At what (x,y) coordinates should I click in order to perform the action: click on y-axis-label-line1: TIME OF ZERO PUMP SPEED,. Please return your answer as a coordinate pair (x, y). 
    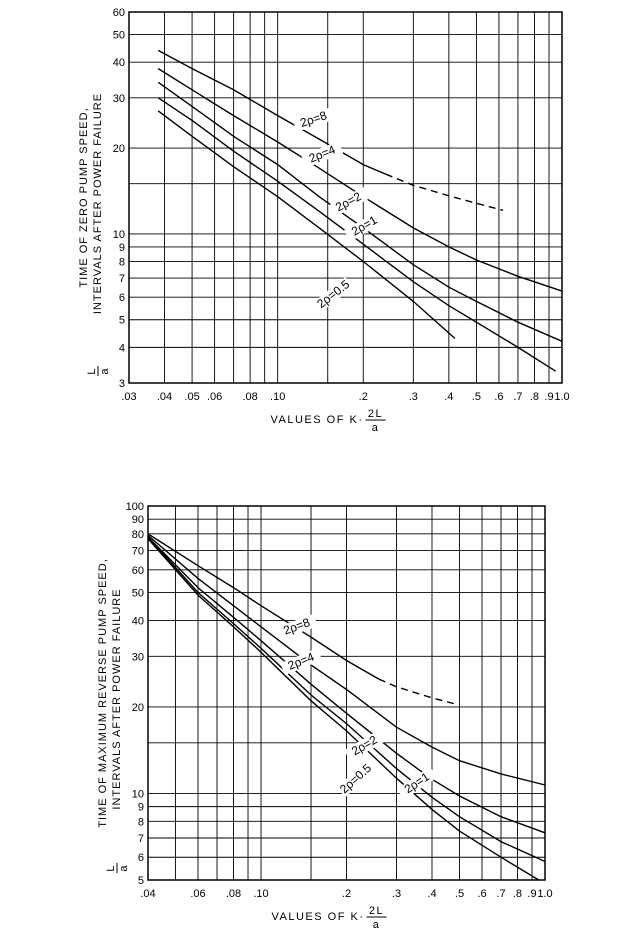
    Looking at the image, I should click on (84, 197).